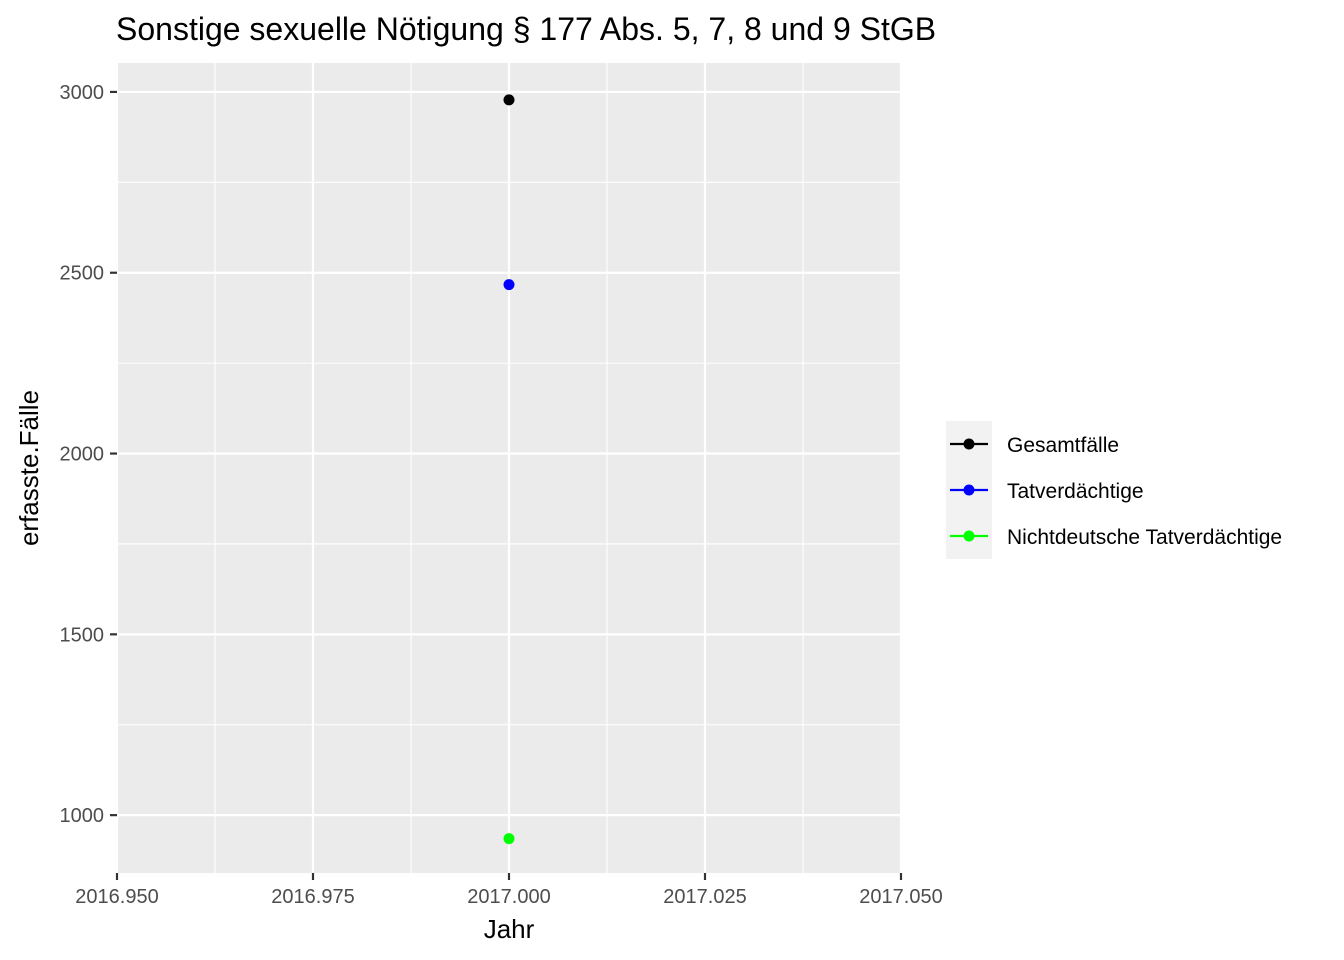 This screenshot has width=1344, height=960. I want to click on legend-label: Tatverdächtige, so click(1075, 491).